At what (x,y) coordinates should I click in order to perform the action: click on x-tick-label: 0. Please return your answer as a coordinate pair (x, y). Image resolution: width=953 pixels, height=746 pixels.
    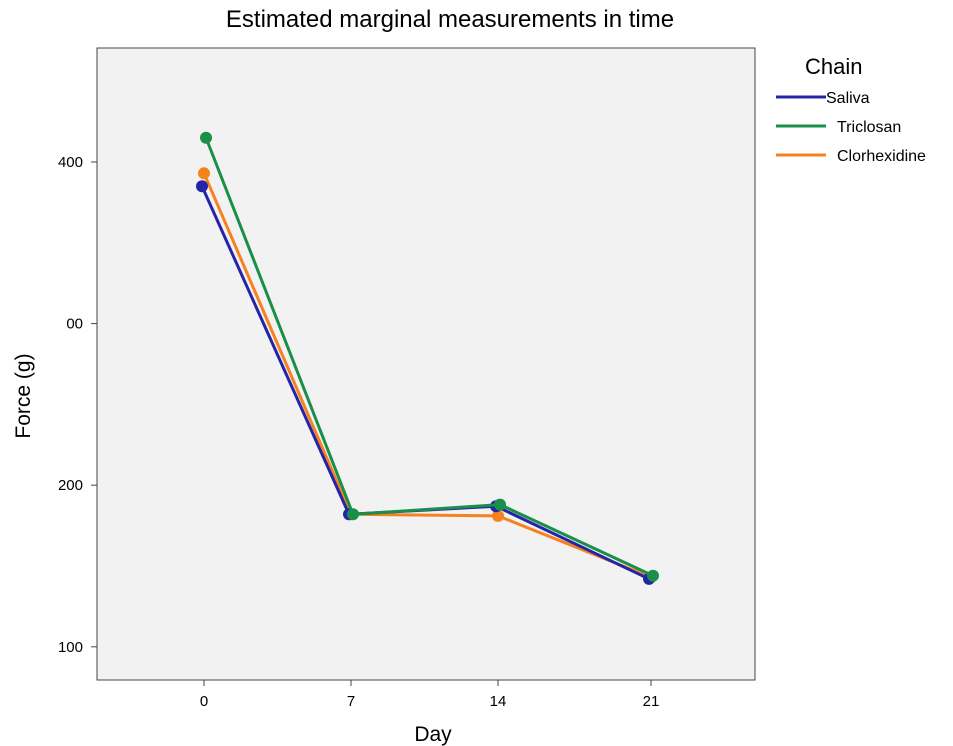
    Looking at the image, I should click on (204, 701).